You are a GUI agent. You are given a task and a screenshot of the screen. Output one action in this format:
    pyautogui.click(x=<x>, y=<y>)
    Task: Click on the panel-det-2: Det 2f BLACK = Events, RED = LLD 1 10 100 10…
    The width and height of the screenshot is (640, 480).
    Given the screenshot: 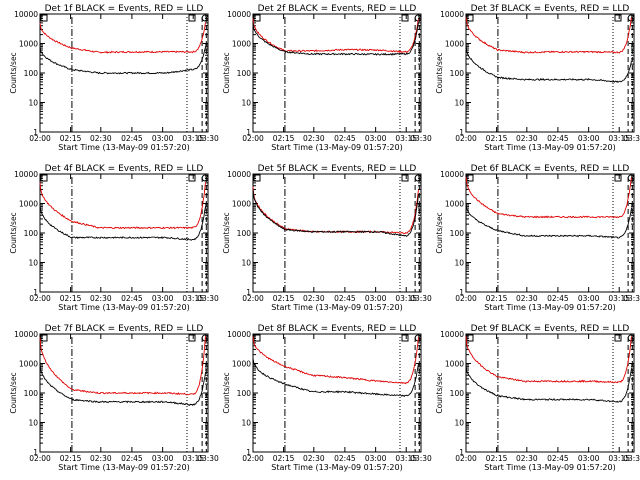 What is the action you would take?
    pyautogui.click(x=327, y=78)
    